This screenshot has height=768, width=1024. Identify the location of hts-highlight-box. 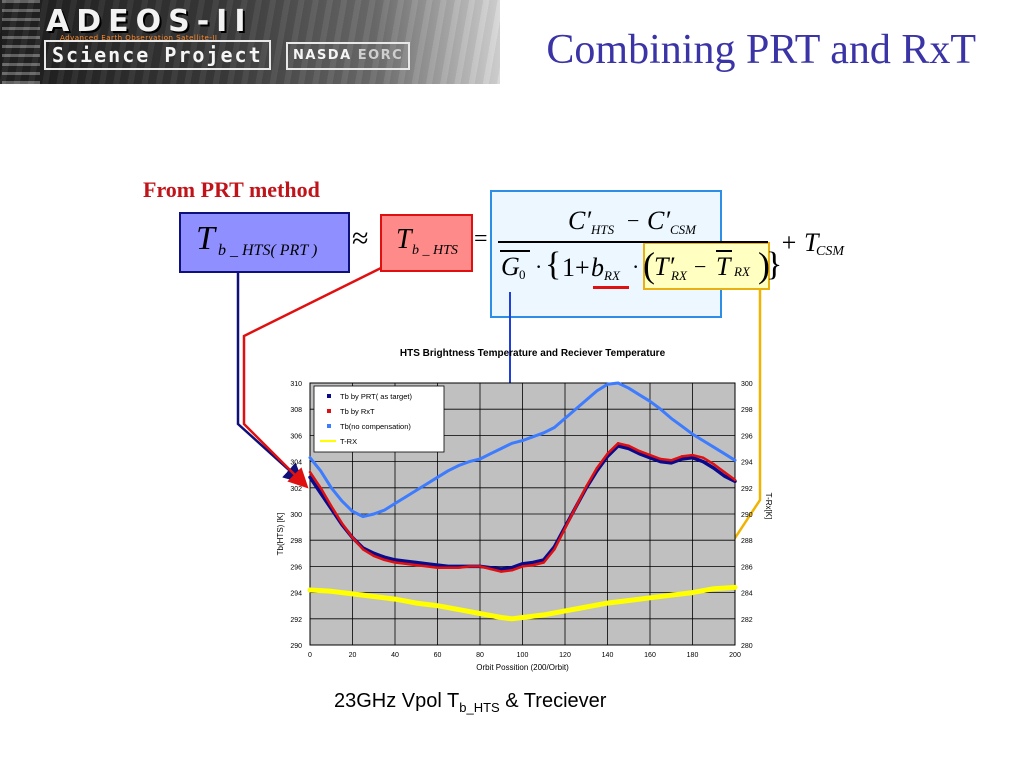
(426, 243).